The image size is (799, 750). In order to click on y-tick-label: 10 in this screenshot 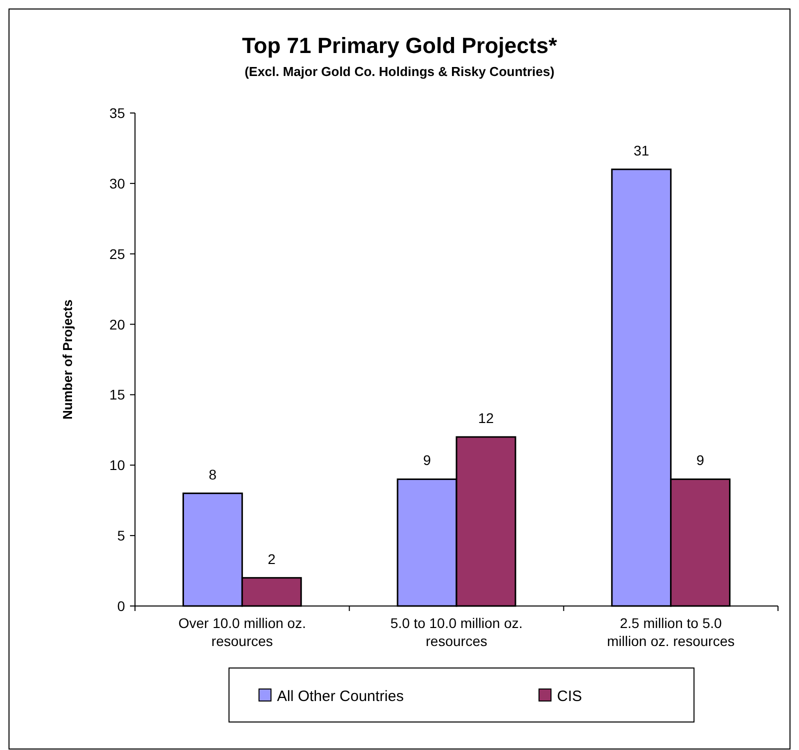, I will do `click(117, 465)`.